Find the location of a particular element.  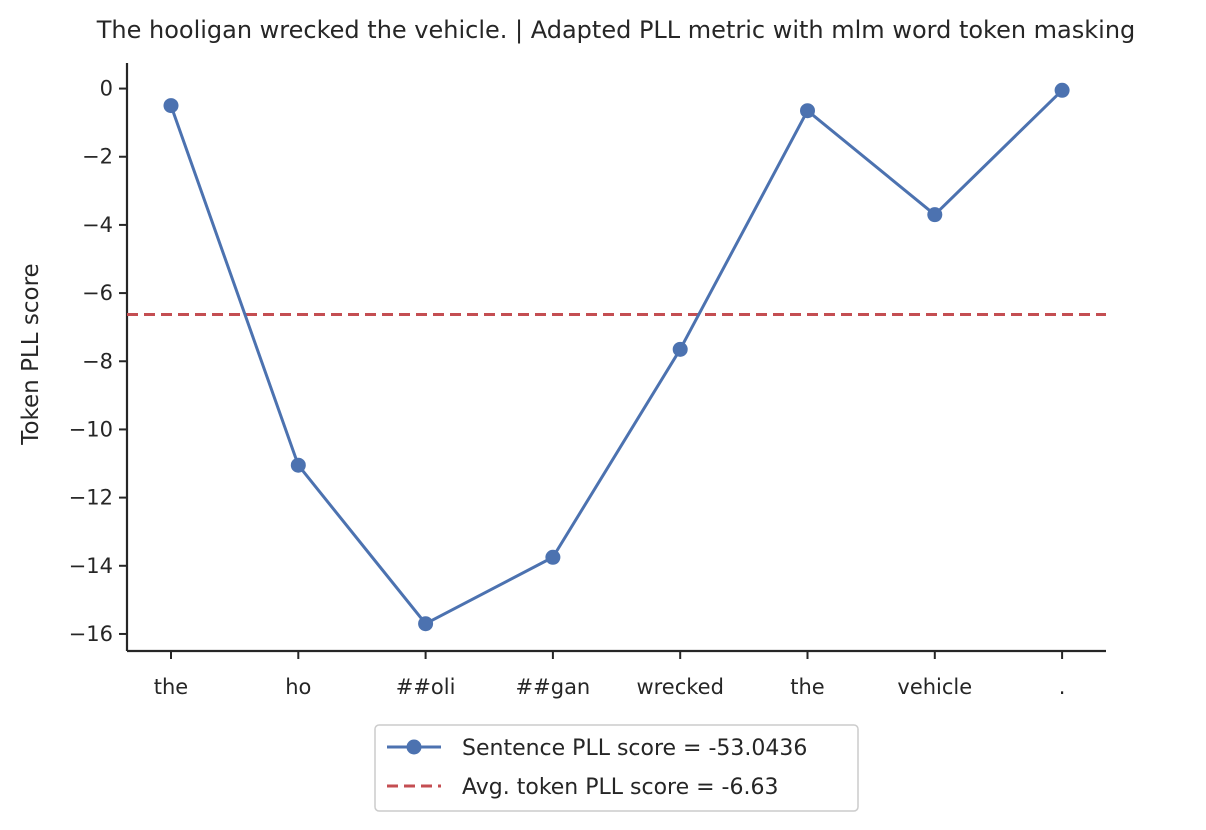

y-tick-label: −14 is located at coordinates (91, 566).